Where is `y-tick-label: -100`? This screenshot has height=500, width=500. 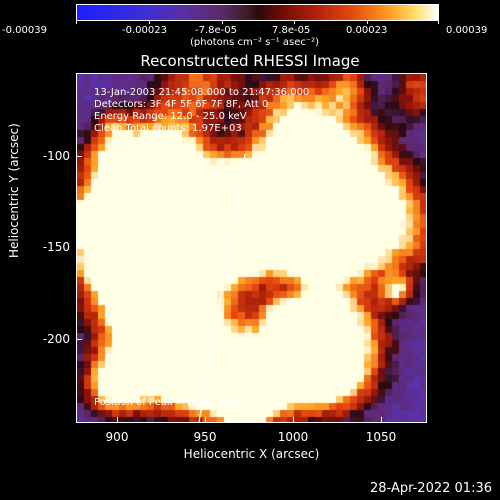
y-tick-label: -100 is located at coordinates (56, 156).